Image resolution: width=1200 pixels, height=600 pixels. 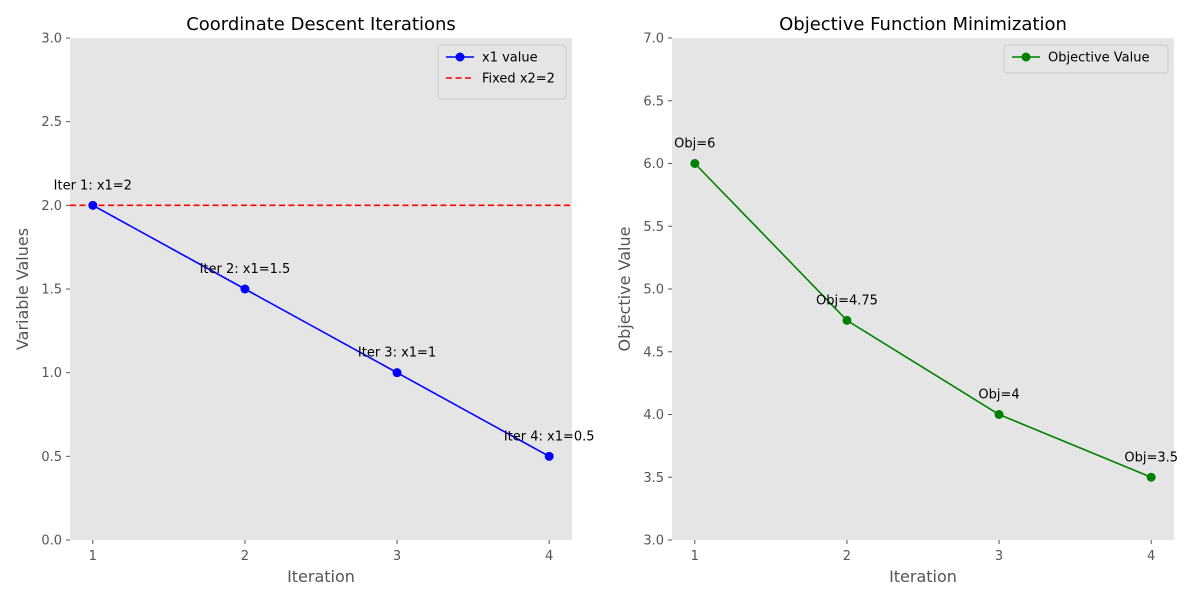 I want to click on right-data-annotation: Obj=4, so click(x=998, y=395).